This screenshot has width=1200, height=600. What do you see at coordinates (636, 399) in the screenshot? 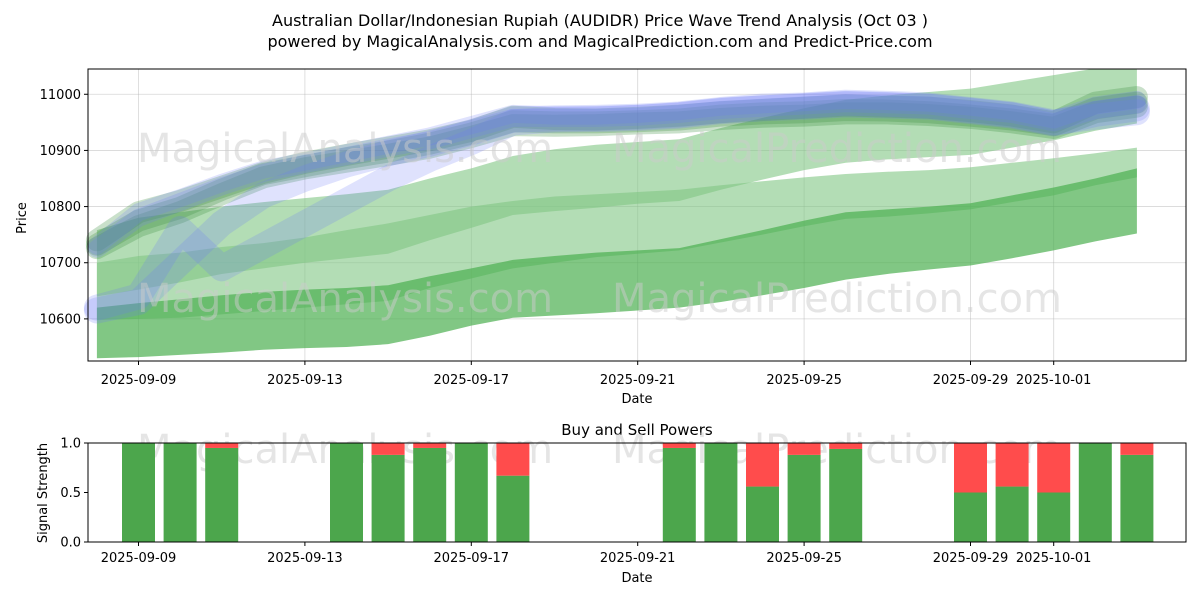
I see `price-xlabel: Date` at bounding box center [636, 399].